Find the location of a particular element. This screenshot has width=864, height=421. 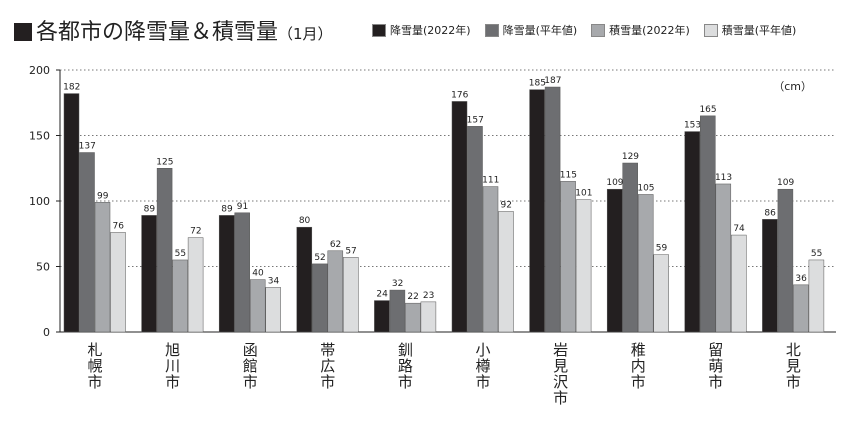

data-label: 62 is located at coordinates (335, 245).